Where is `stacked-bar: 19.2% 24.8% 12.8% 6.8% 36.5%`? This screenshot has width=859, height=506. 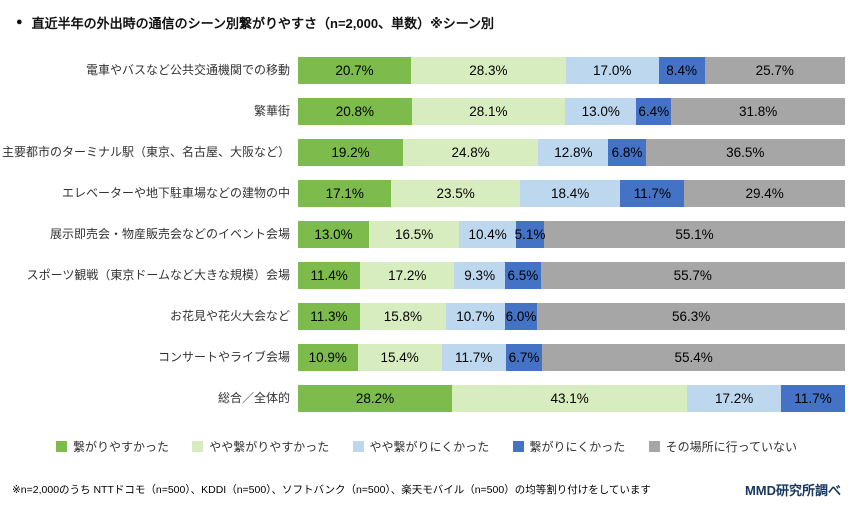 stacked-bar: 19.2% 24.8% 12.8% 6.8% 36.5% is located at coordinates (571, 152).